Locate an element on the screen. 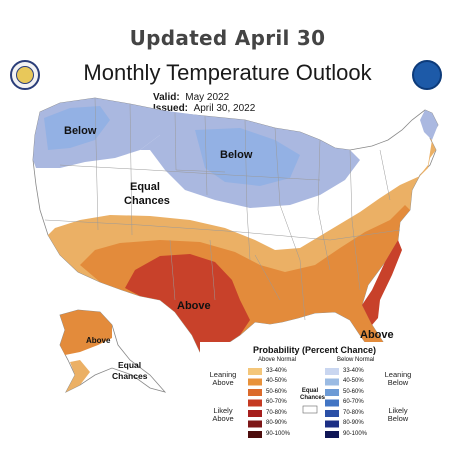  legend-leaning-below-line1: Leaning is located at coordinates (398, 374).